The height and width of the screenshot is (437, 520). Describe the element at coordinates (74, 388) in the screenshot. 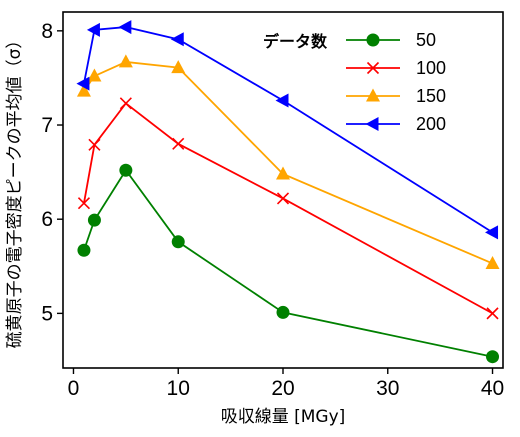

I see `x-tick-label: 0` at that location.